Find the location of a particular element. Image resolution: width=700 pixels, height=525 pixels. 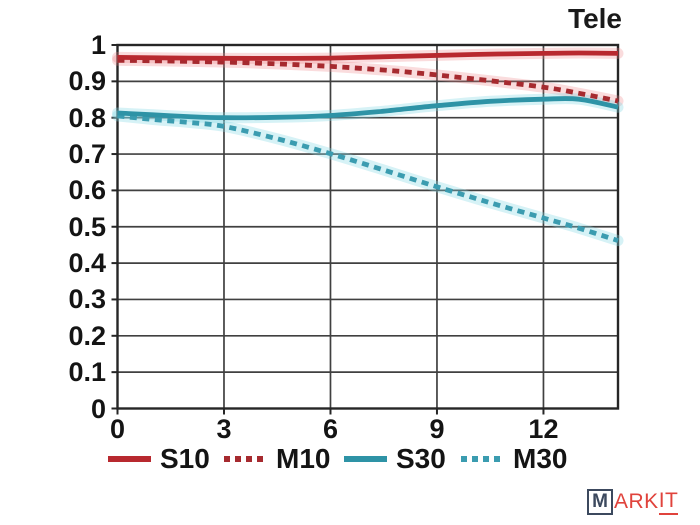

y-tick-label: 0.3 is located at coordinates (87, 299).